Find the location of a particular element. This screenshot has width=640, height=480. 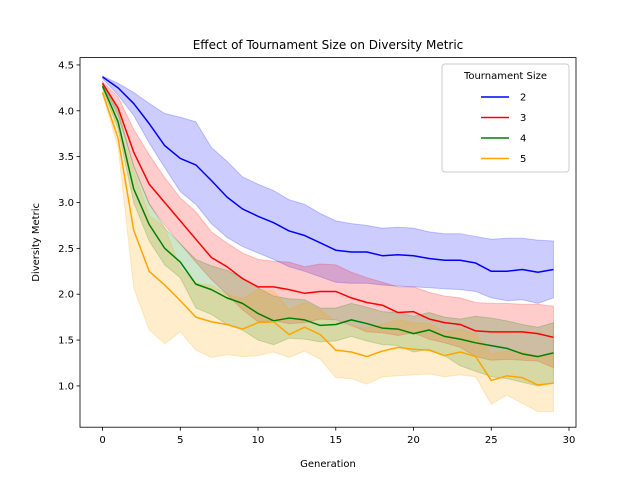

y-tick-label: 3.0 is located at coordinates (66, 203).